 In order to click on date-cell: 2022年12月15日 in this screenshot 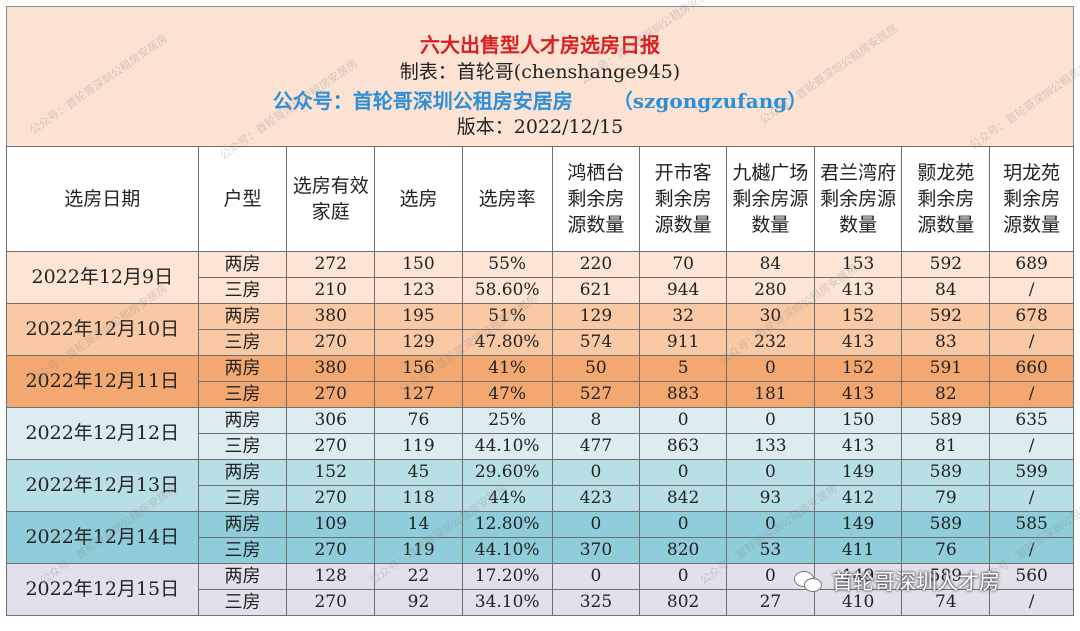, I will do `click(102, 589)`.